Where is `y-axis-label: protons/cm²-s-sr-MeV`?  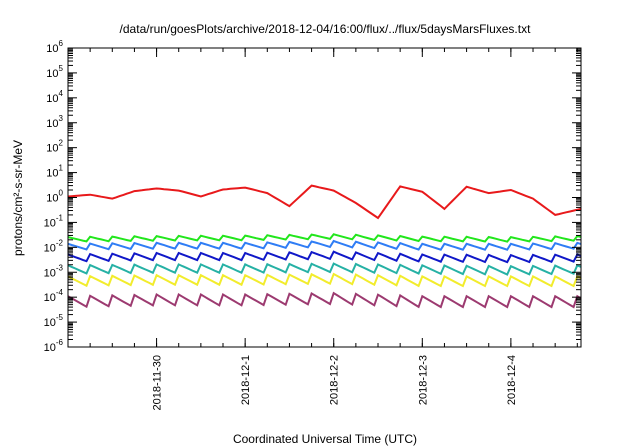
y-axis-label: protons/cm²-s-sr-MeV is located at coordinates (18, 198).